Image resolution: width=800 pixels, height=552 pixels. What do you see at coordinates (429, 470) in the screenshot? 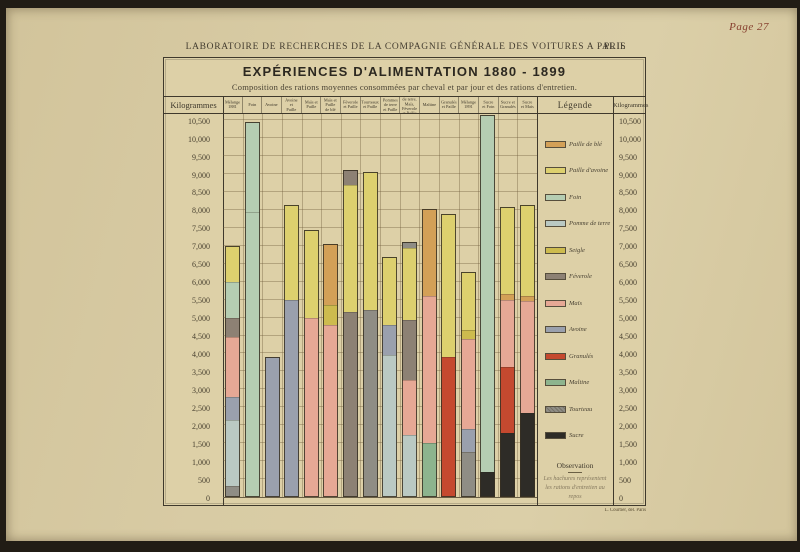
I see `bar-segment-maltine` at bounding box center [429, 470].